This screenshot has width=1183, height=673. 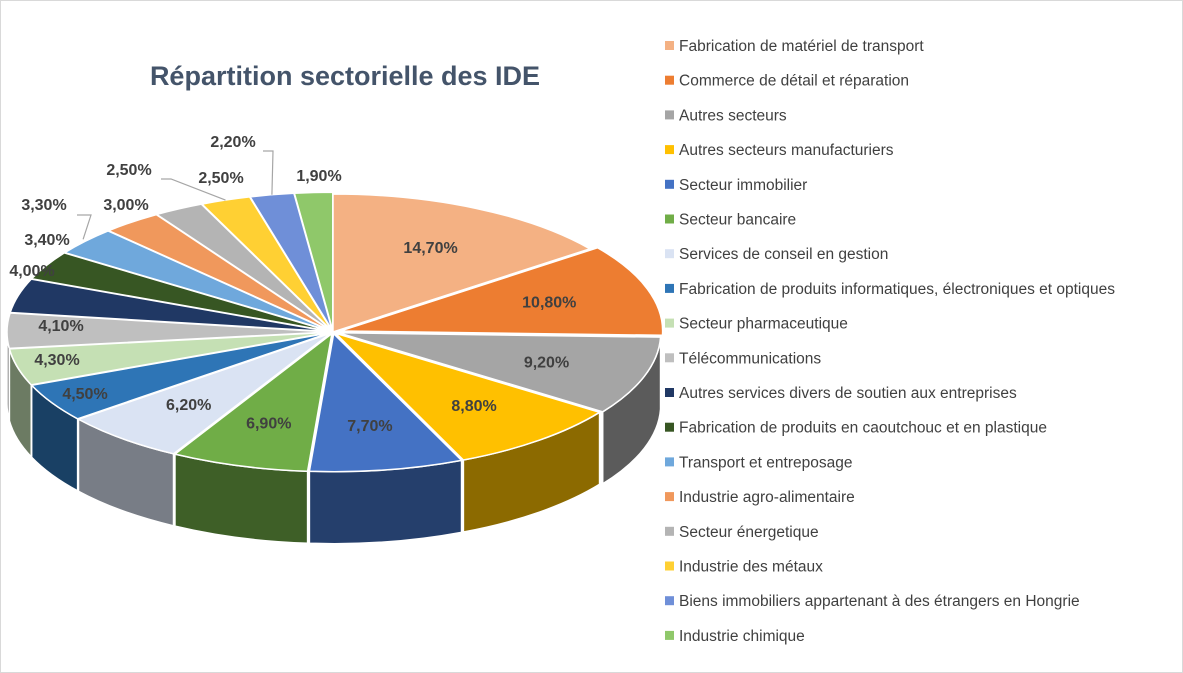 I want to click on legend-label-1: Commerce de détail et réparation, so click(x=794, y=81).